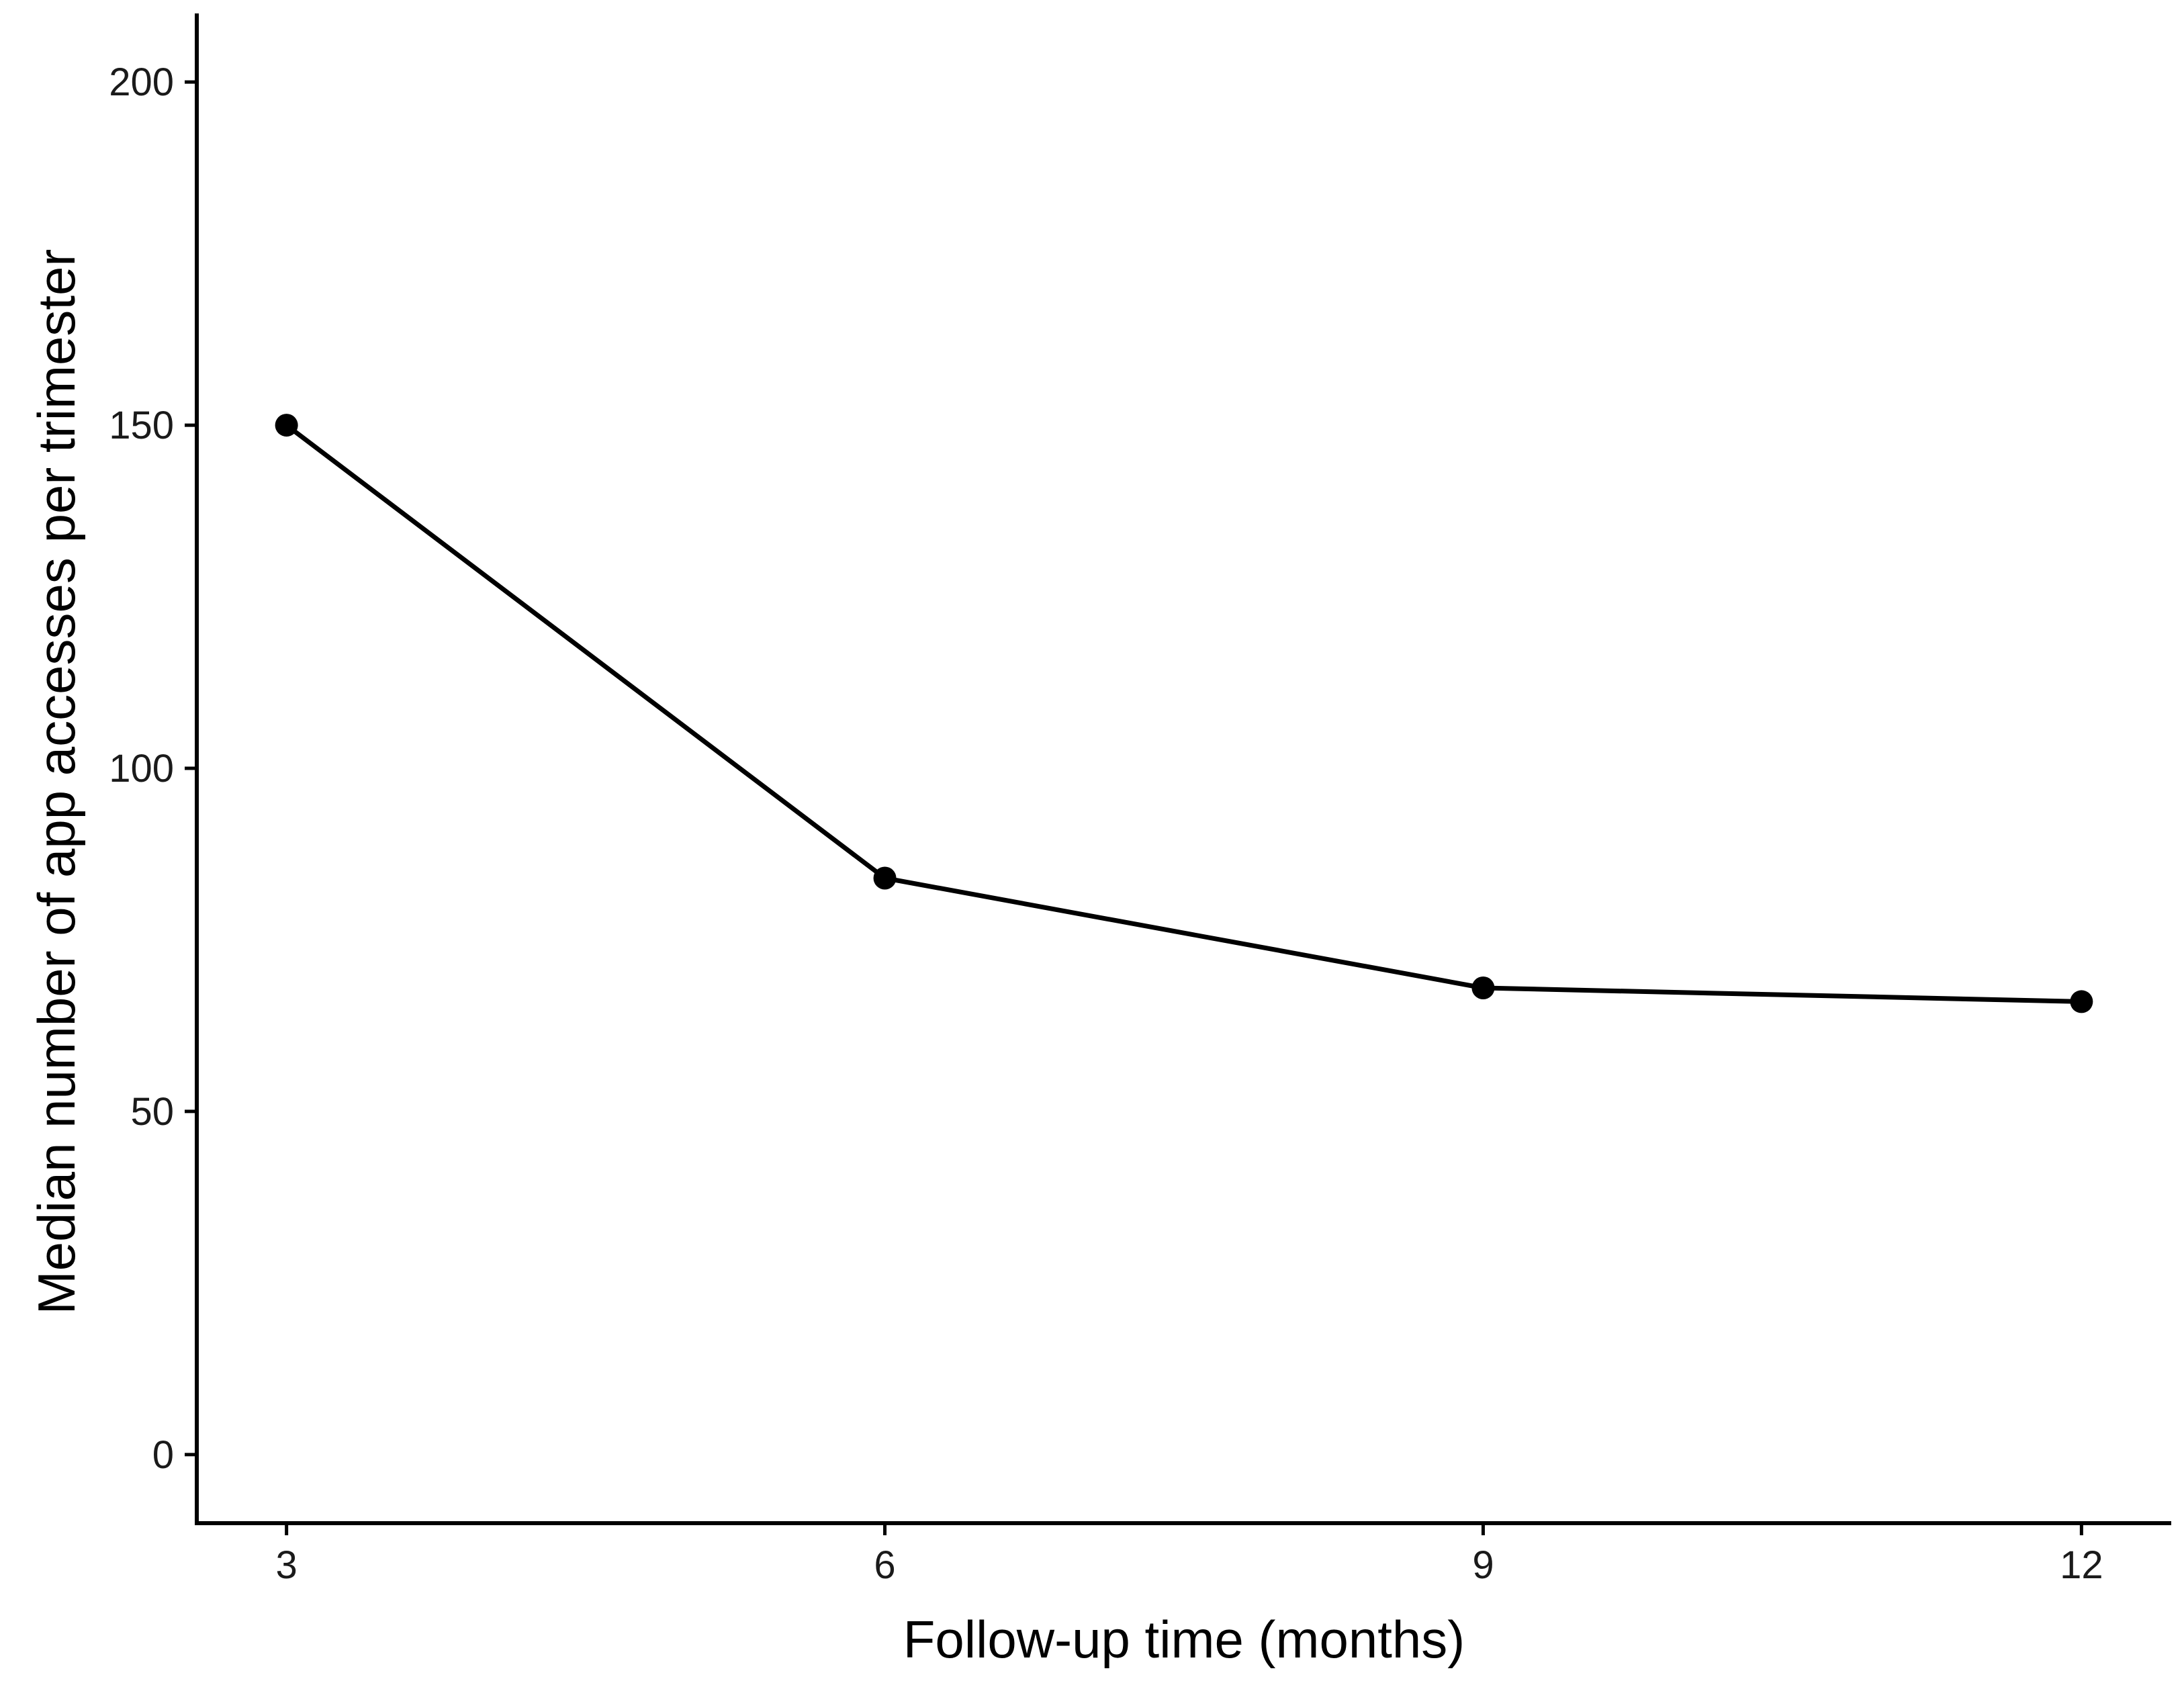 This screenshot has height=1681, width=2184. What do you see at coordinates (1184, 1639) in the screenshot?
I see `x-axis-title: Follow-up time (months)` at bounding box center [1184, 1639].